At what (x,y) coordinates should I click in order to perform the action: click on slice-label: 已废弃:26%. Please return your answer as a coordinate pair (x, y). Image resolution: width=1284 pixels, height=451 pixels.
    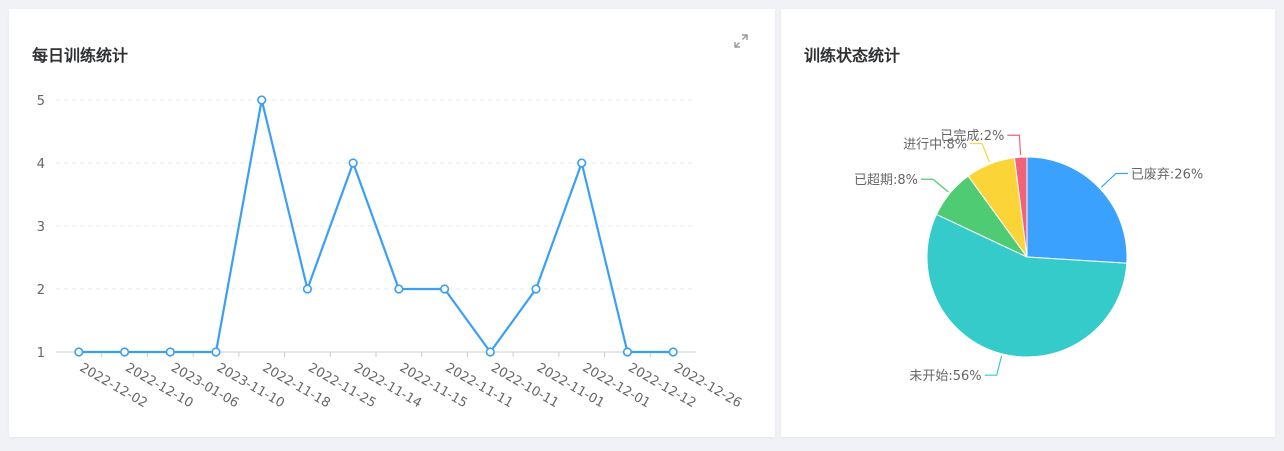
    Looking at the image, I should click on (1167, 174).